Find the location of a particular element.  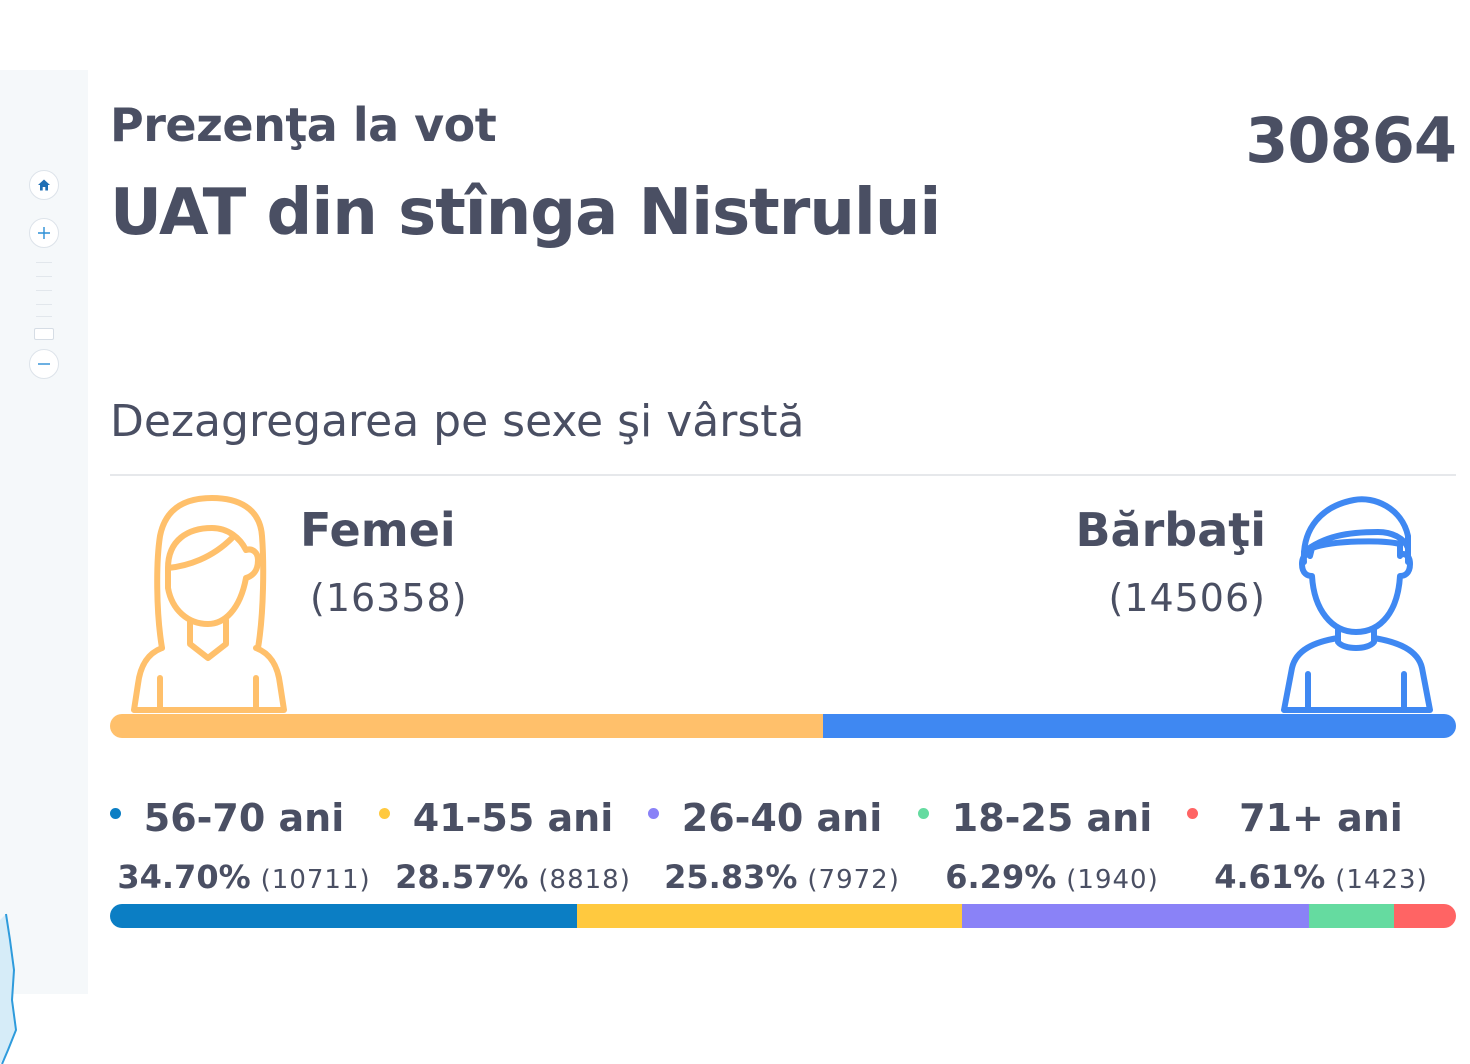

zoom-out-button is located at coordinates (44, 364).